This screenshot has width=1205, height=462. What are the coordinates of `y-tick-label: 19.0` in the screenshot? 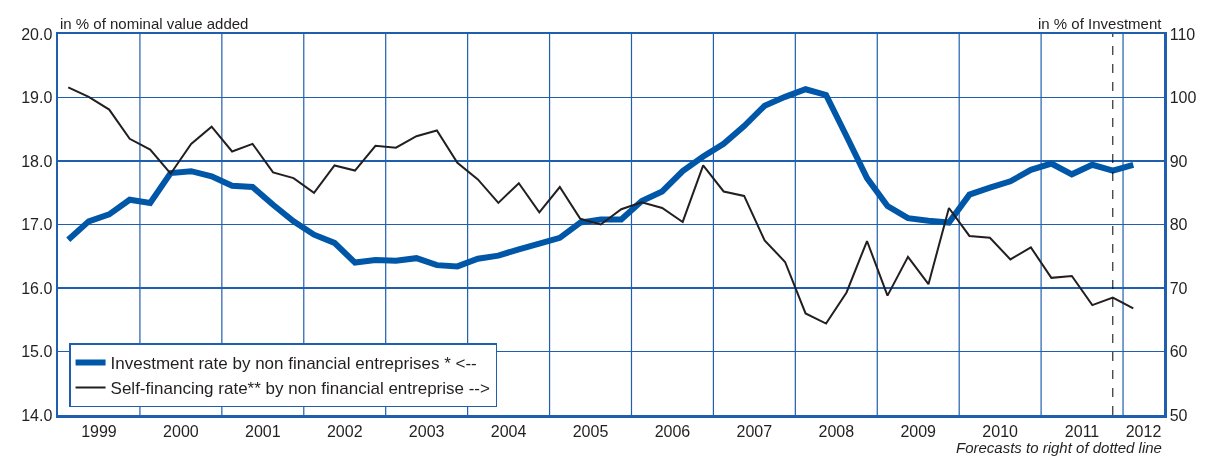 It's located at (37, 98).